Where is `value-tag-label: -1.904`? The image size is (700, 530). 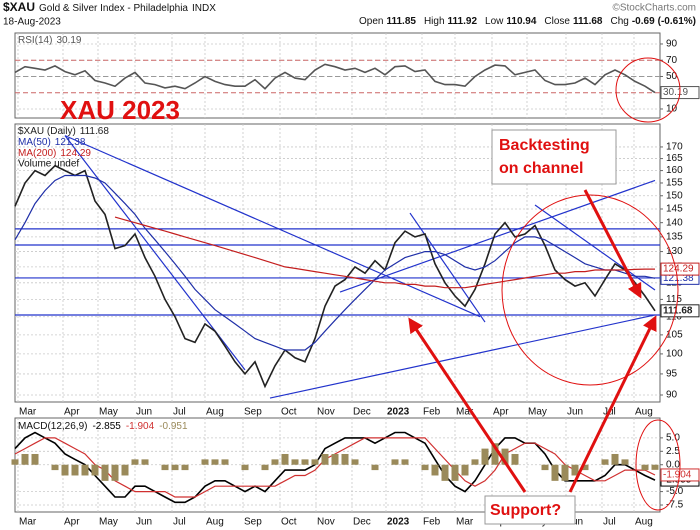 value-tag-label: -1.904 is located at coordinates (677, 475).